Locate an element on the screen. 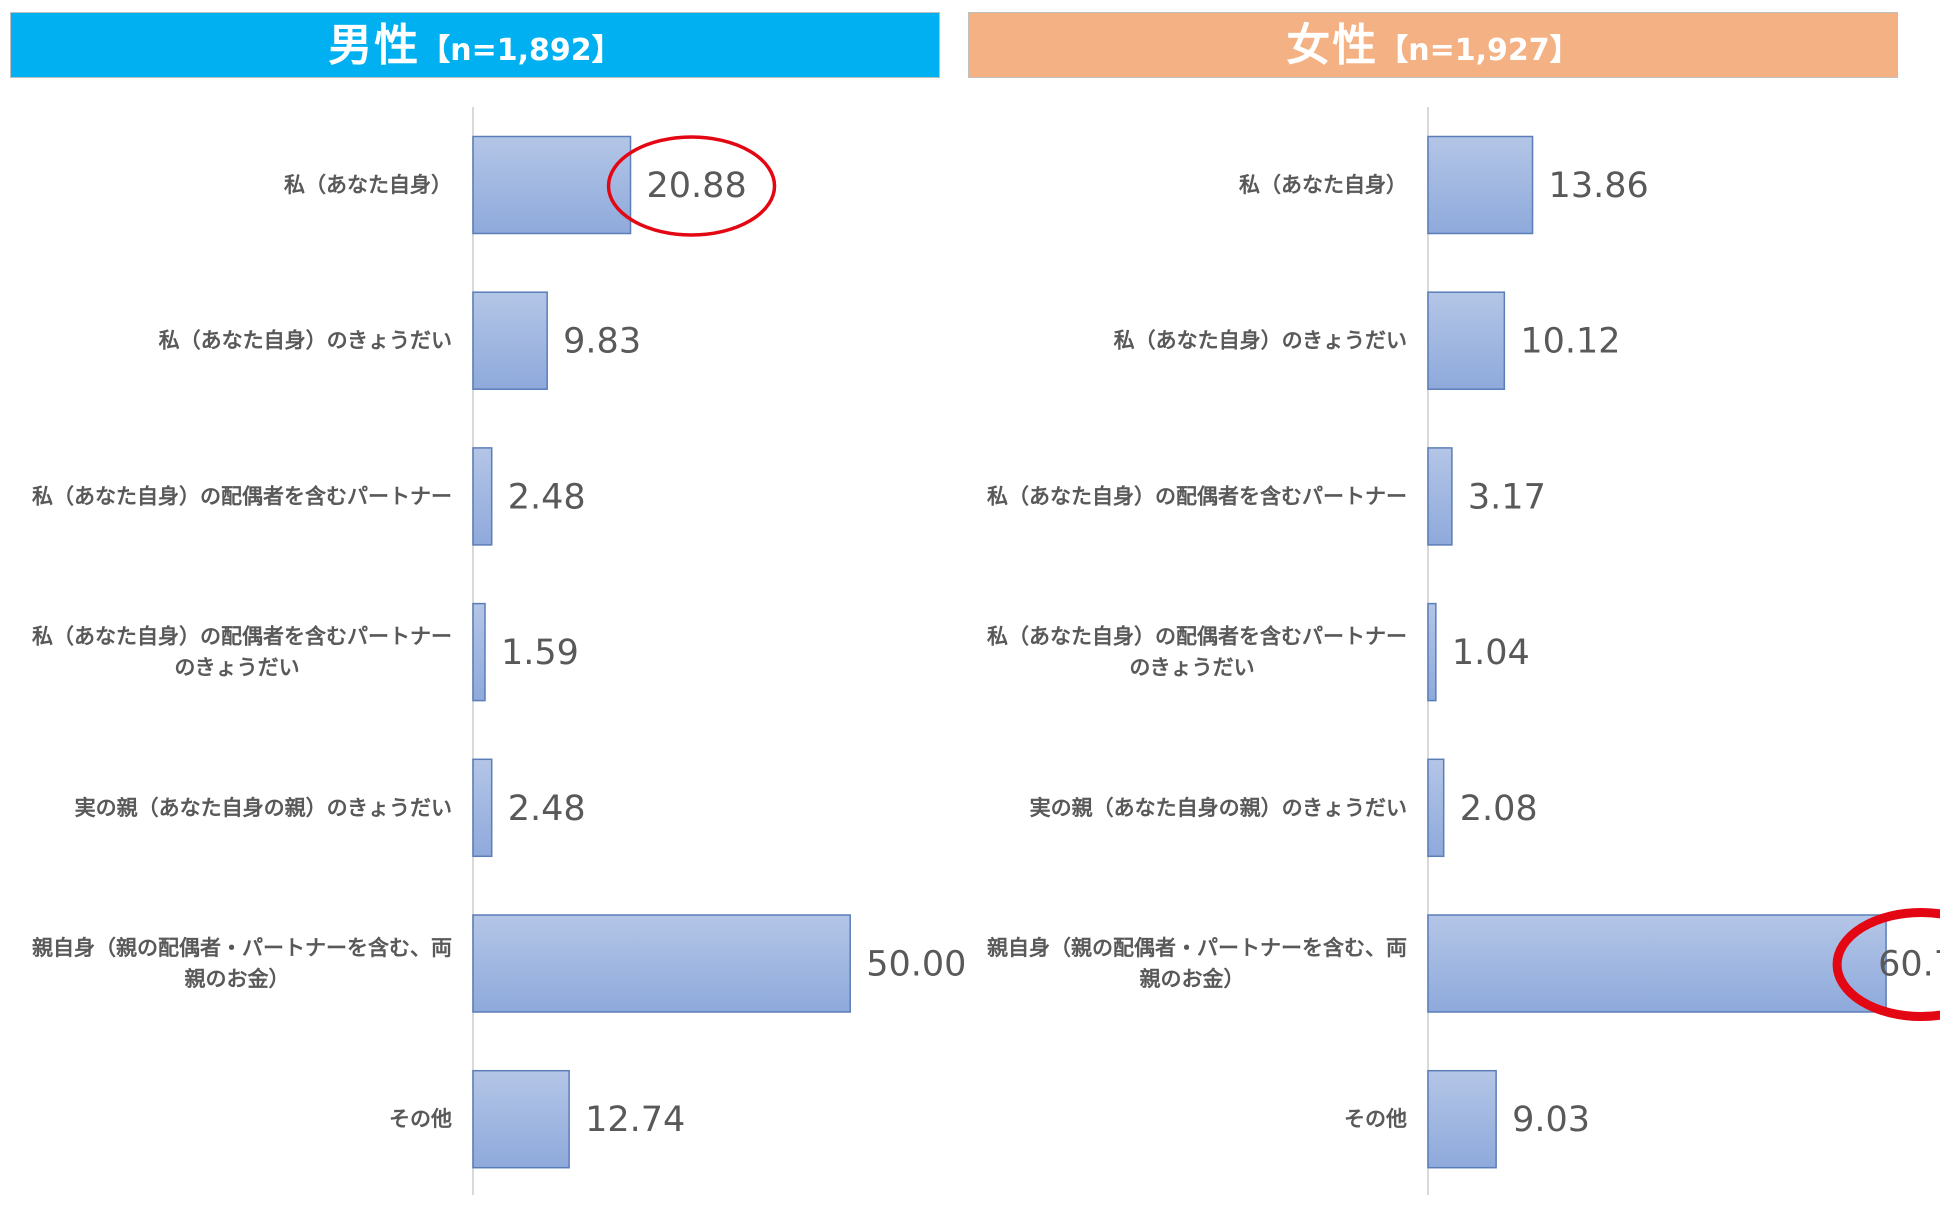 The image size is (1950, 1225). value-label: 3.17 is located at coordinates (1507, 497).